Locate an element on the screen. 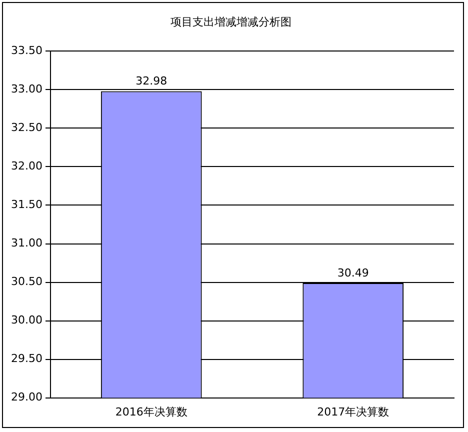 Image resolution: width=468 pixels, height=432 pixels. y-tick-label: 30.00 is located at coordinates (26, 320).